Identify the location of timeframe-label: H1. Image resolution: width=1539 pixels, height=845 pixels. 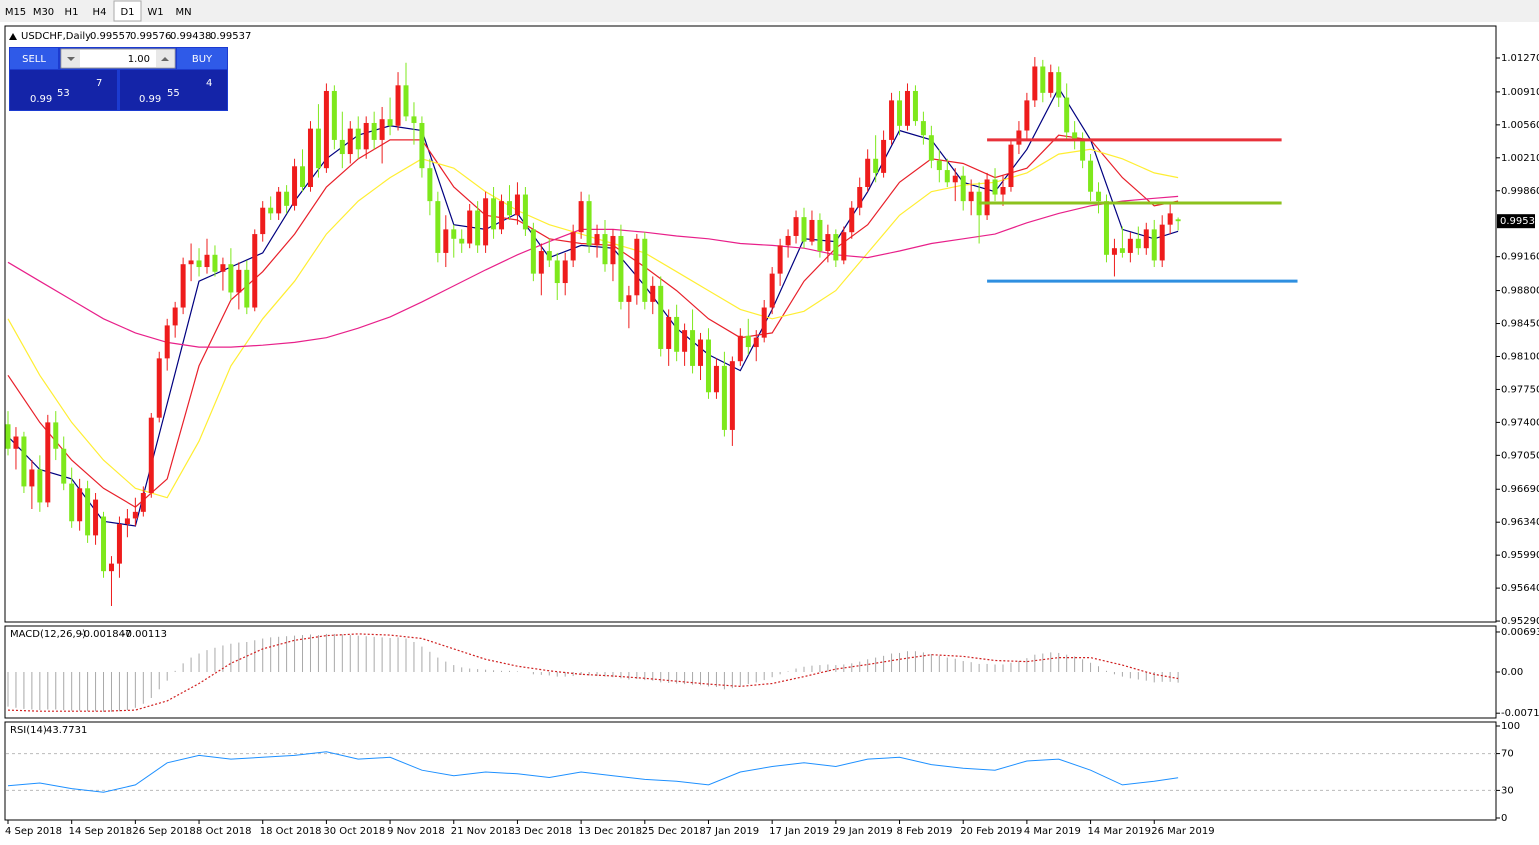
(72, 12).